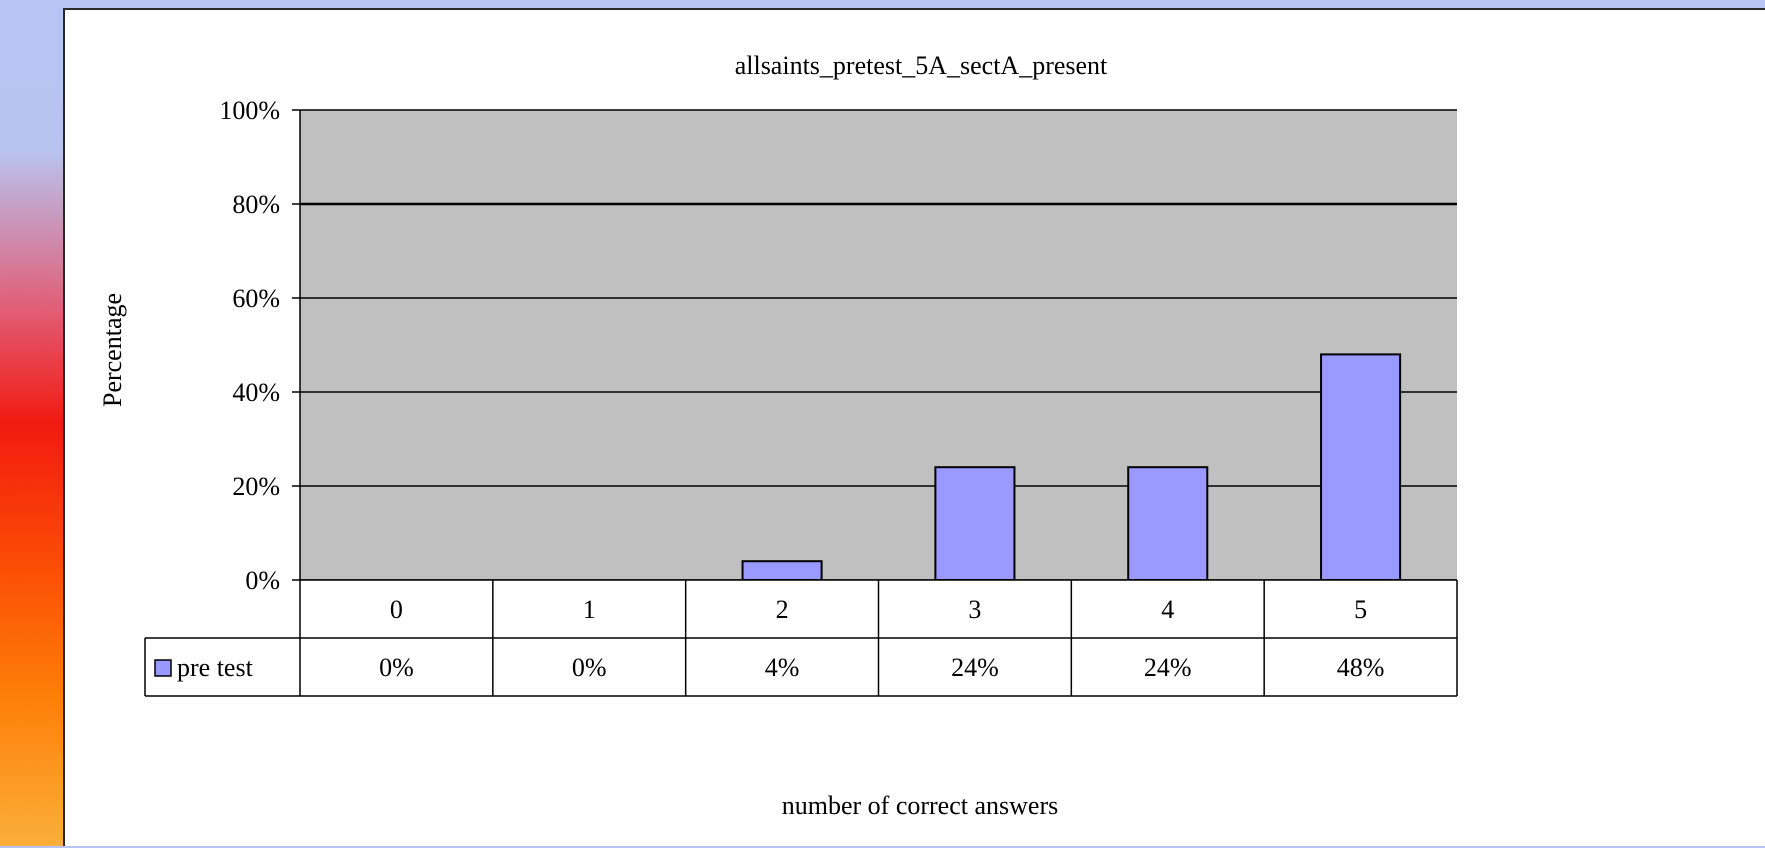  I want to click on legend-swatch, so click(163, 668).